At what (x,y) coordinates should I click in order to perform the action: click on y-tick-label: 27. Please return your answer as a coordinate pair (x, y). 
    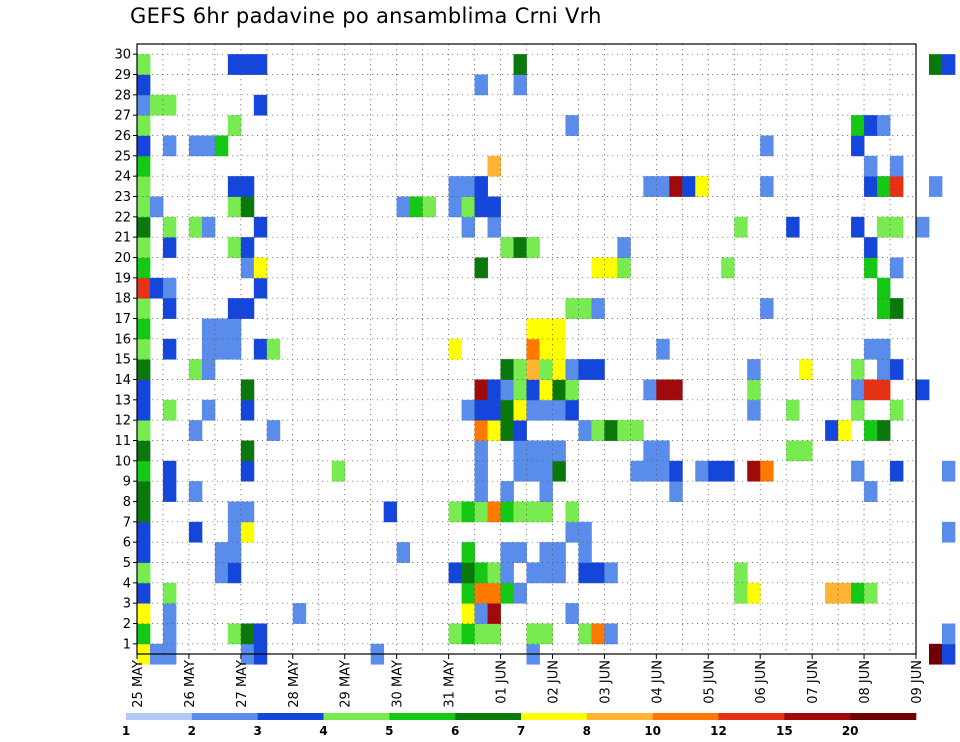
    Looking at the image, I should click on (122, 116).